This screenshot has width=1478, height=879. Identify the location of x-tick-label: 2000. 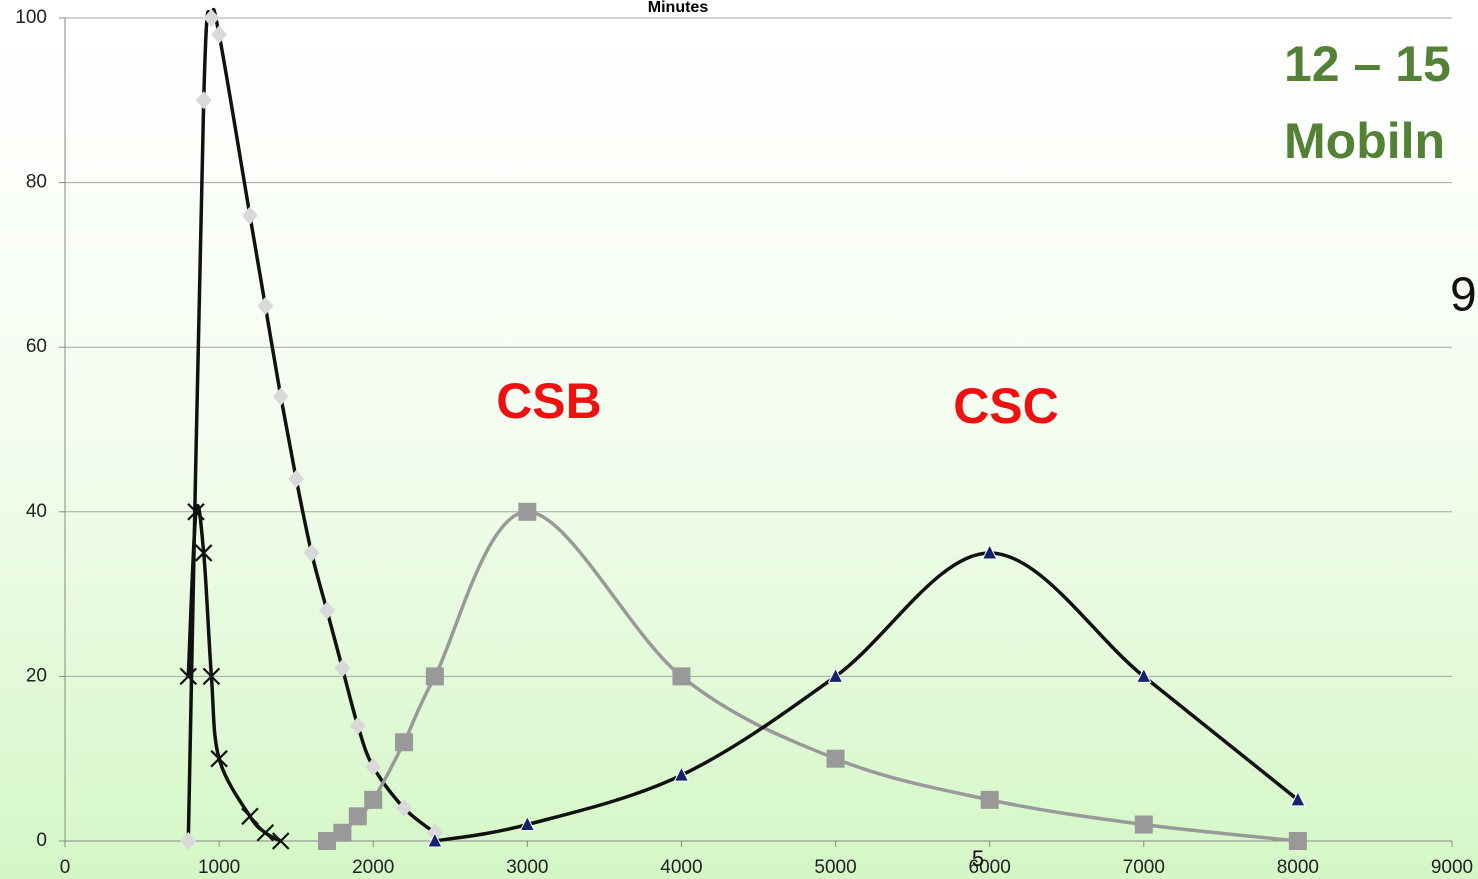
(373, 867).